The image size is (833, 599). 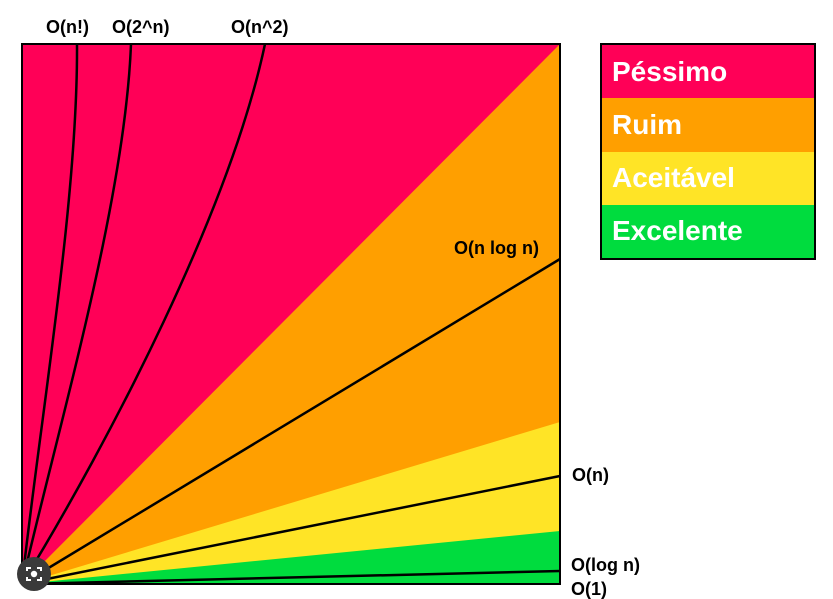 I want to click on legend-label: Aceitável, so click(x=673, y=178).